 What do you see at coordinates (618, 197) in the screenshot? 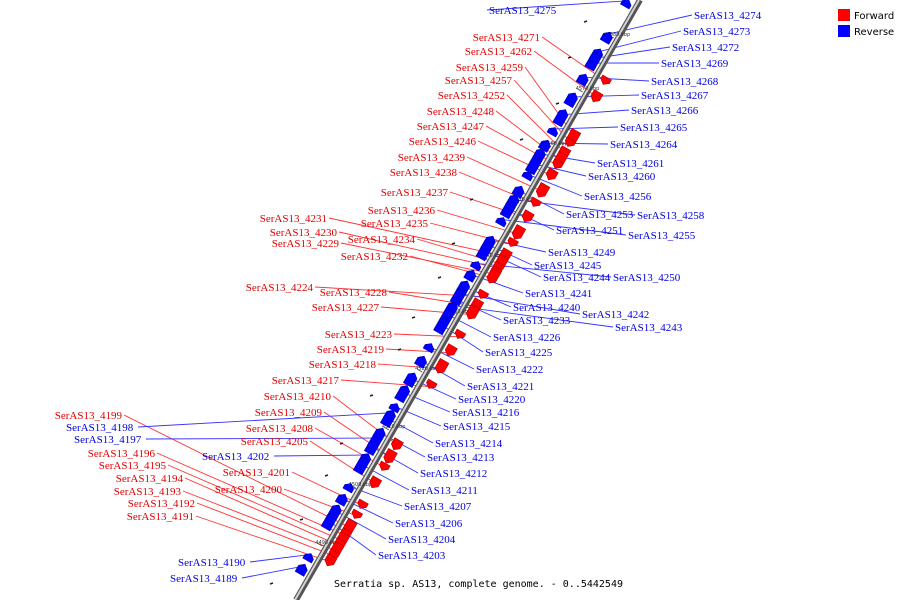
I see `gene-label-reverse: SerAS13_4256` at bounding box center [618, 197].